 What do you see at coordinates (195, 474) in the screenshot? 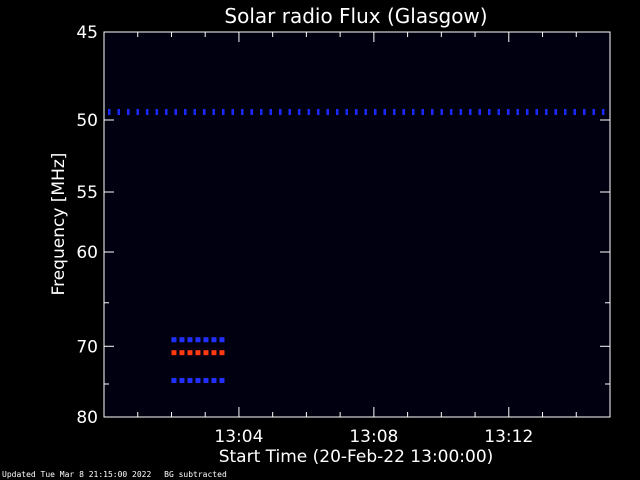
I see `bg-subtracted-note: BG subtracted` at bounding box center [195, 474].